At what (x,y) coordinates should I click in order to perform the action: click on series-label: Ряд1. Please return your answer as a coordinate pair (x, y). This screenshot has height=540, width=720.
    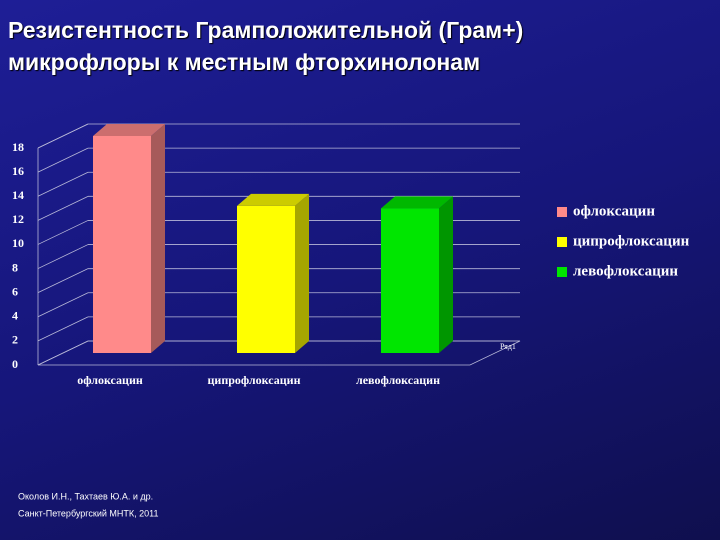
    Looking at the image, I should click on (508, 346).